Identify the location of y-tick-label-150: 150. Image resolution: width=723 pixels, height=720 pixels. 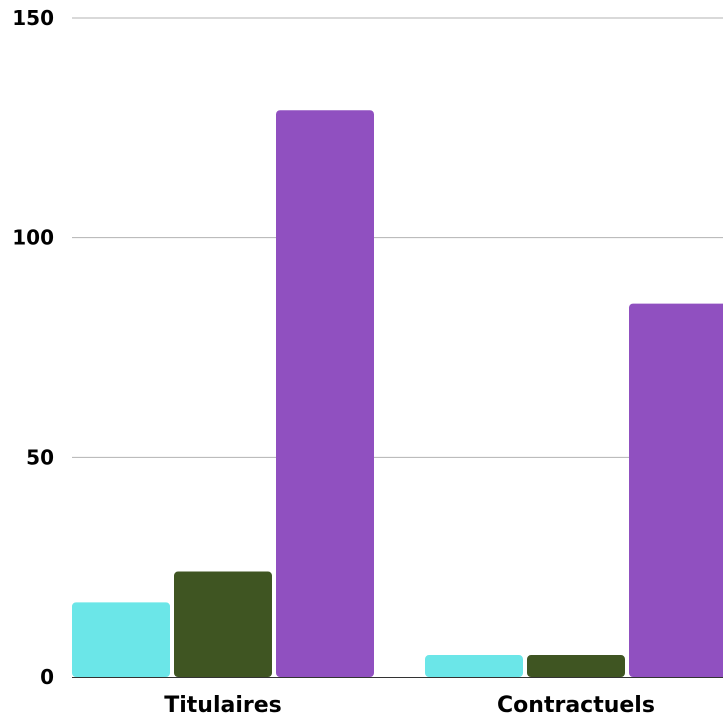
(33, 18).